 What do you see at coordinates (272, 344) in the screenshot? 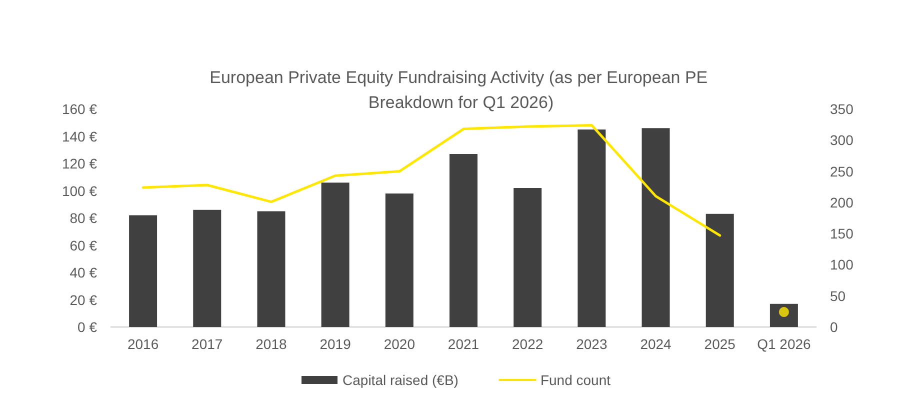
I see `x-tick-label: 2018` at bounding box center [272, 344].